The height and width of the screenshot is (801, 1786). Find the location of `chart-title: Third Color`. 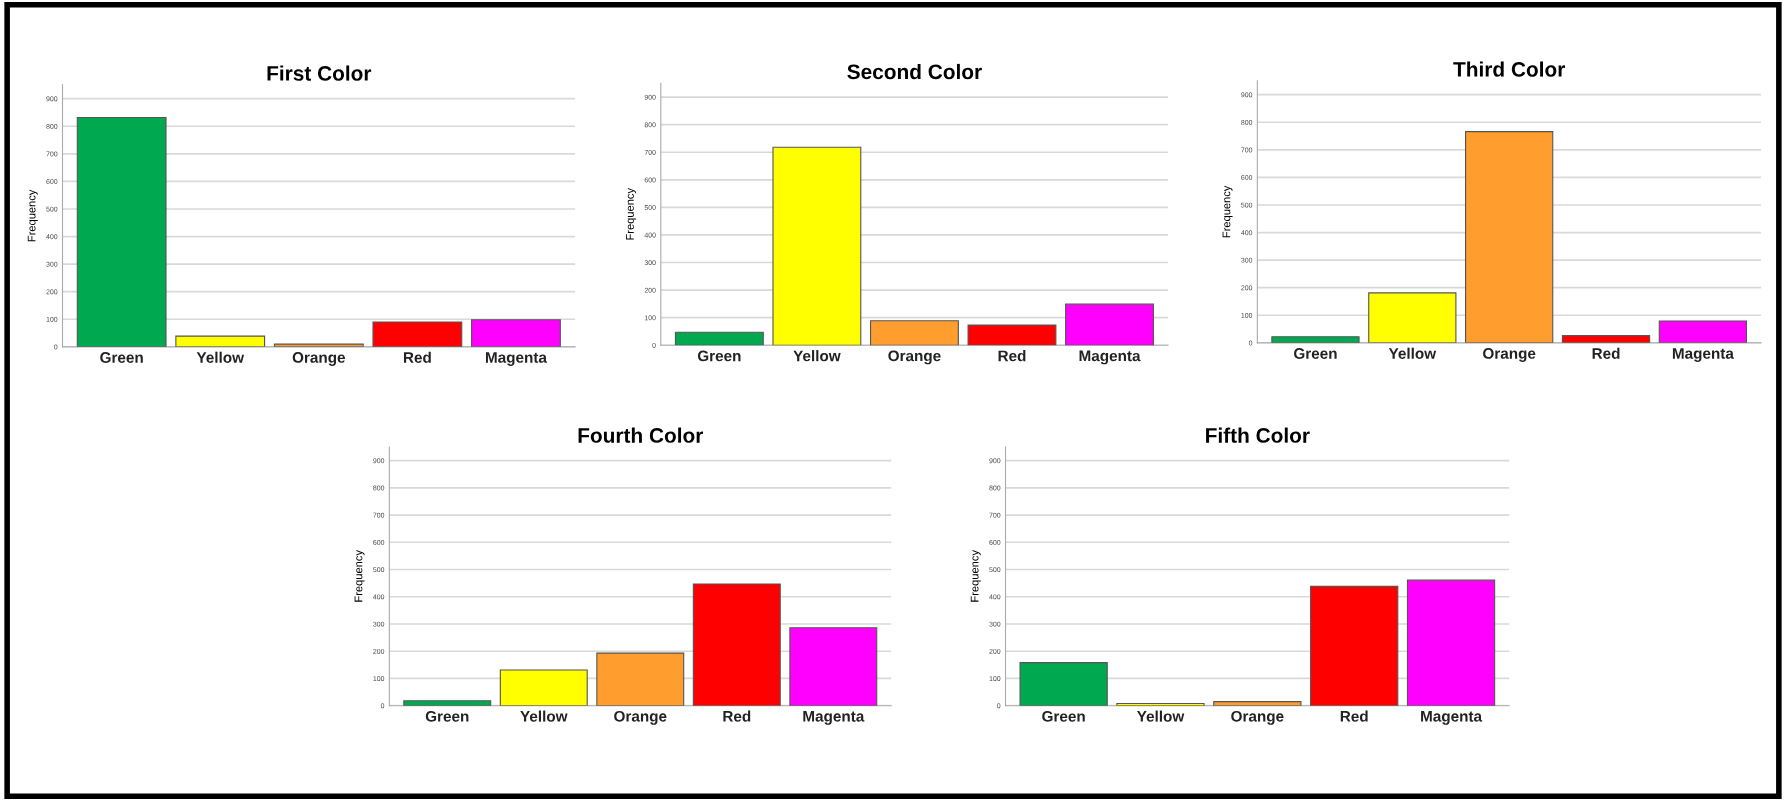

chart-title: Third Color is located at coordinates (1509, 69).